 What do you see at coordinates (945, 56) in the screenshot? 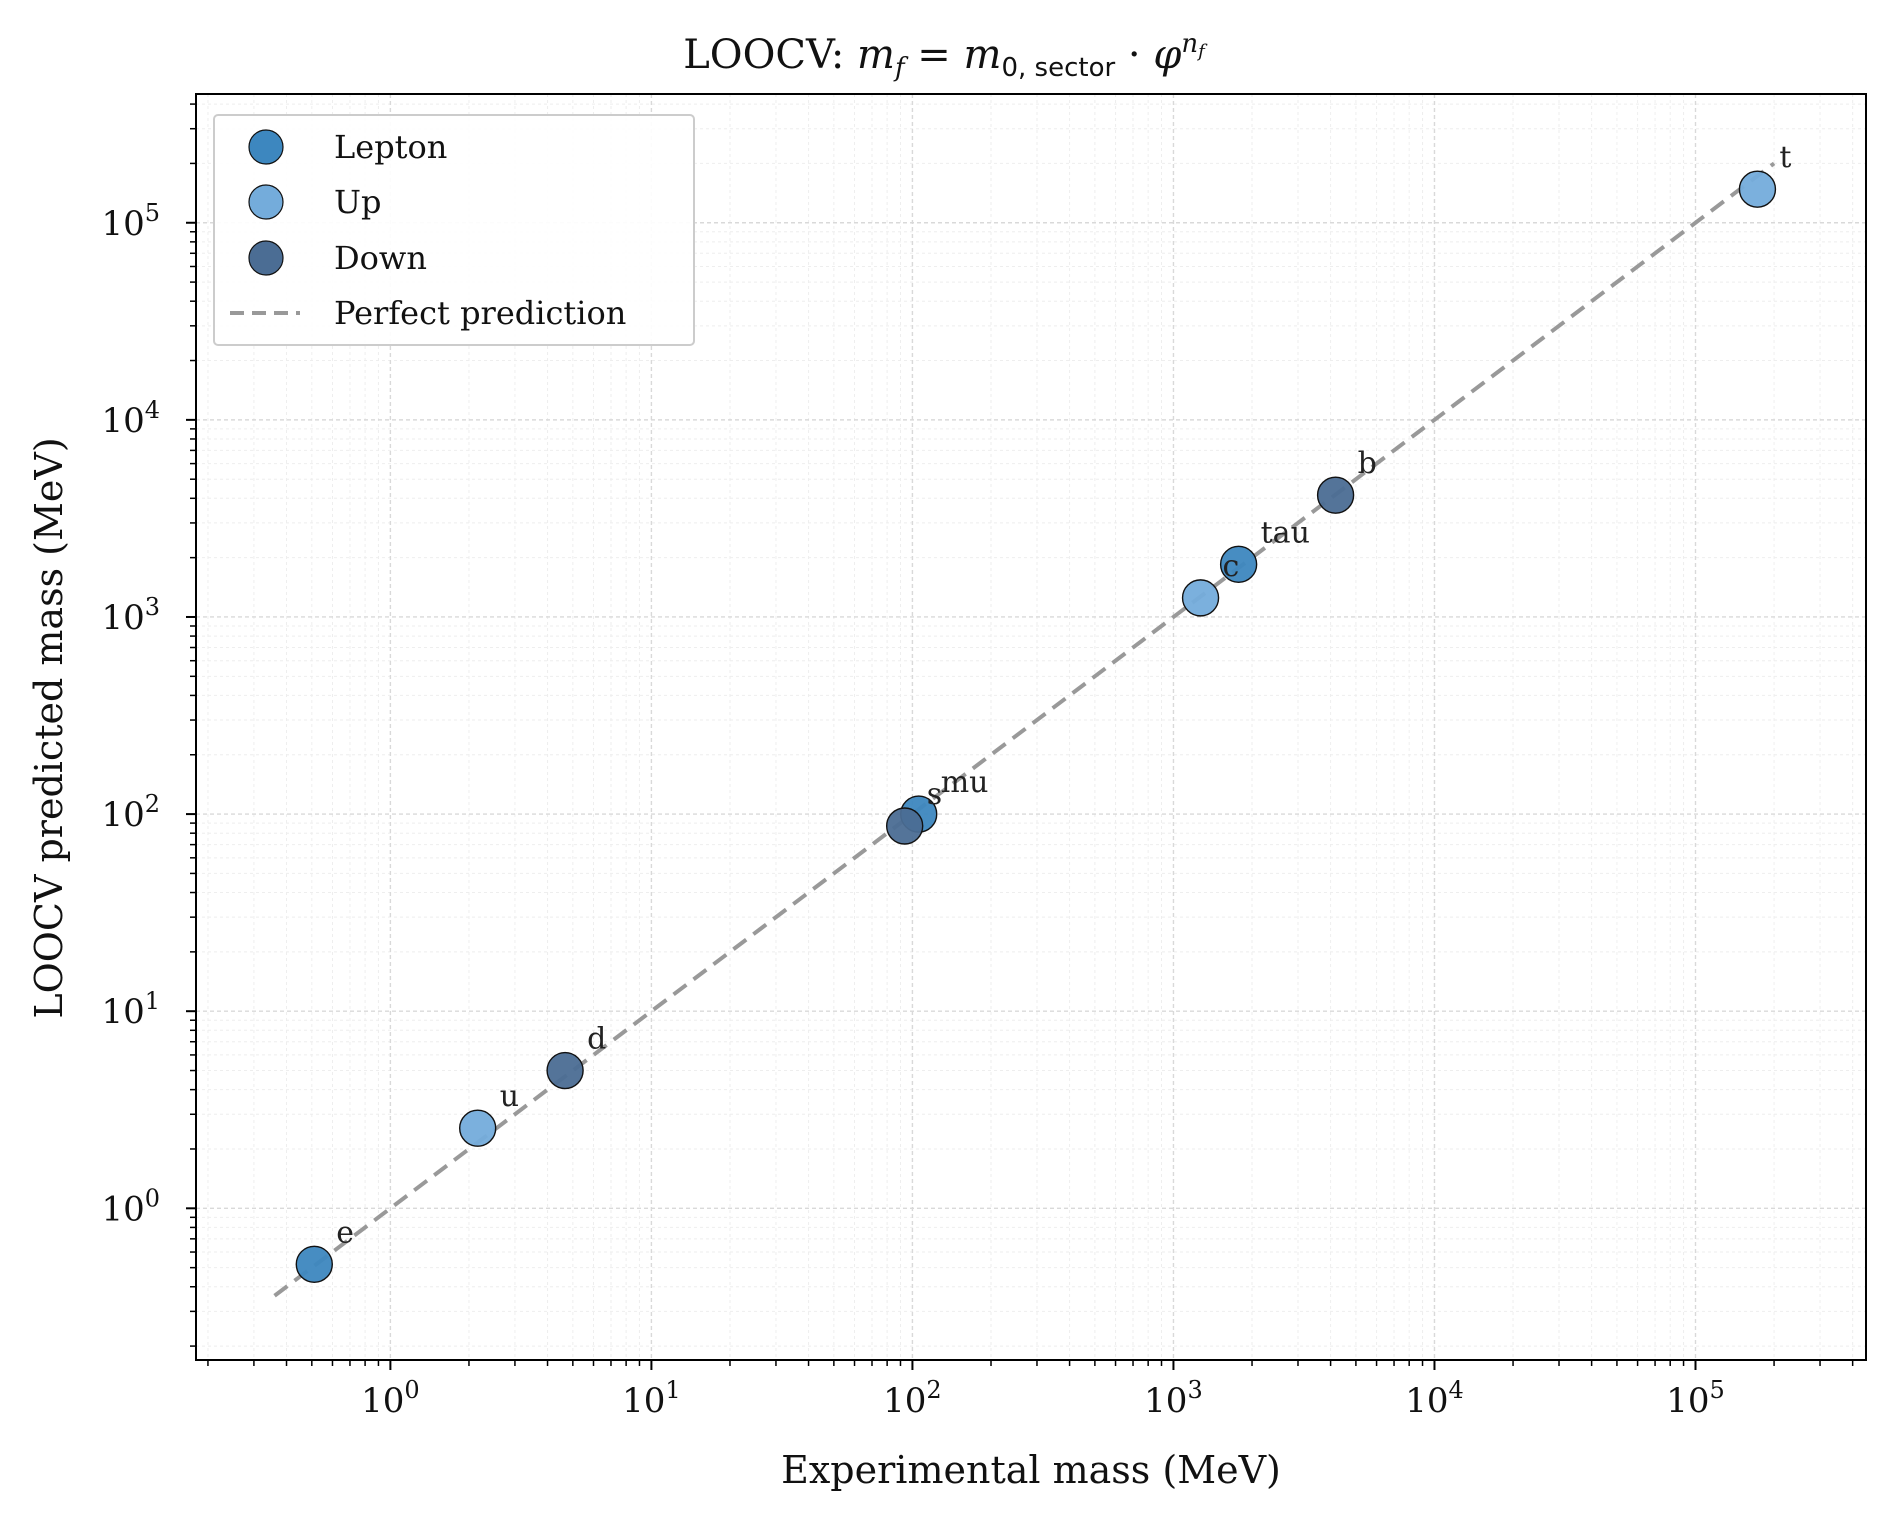
I see `chart-title: LOOCV: mf = m0, sector · φnf` at bounding box center [945, 56].